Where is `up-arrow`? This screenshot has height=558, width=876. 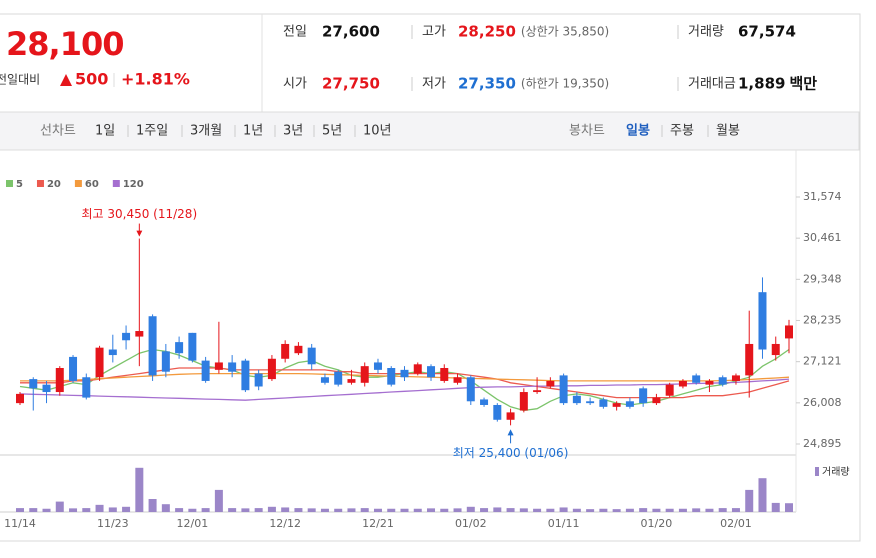 up-arrow is located at coordinates (66, 80).